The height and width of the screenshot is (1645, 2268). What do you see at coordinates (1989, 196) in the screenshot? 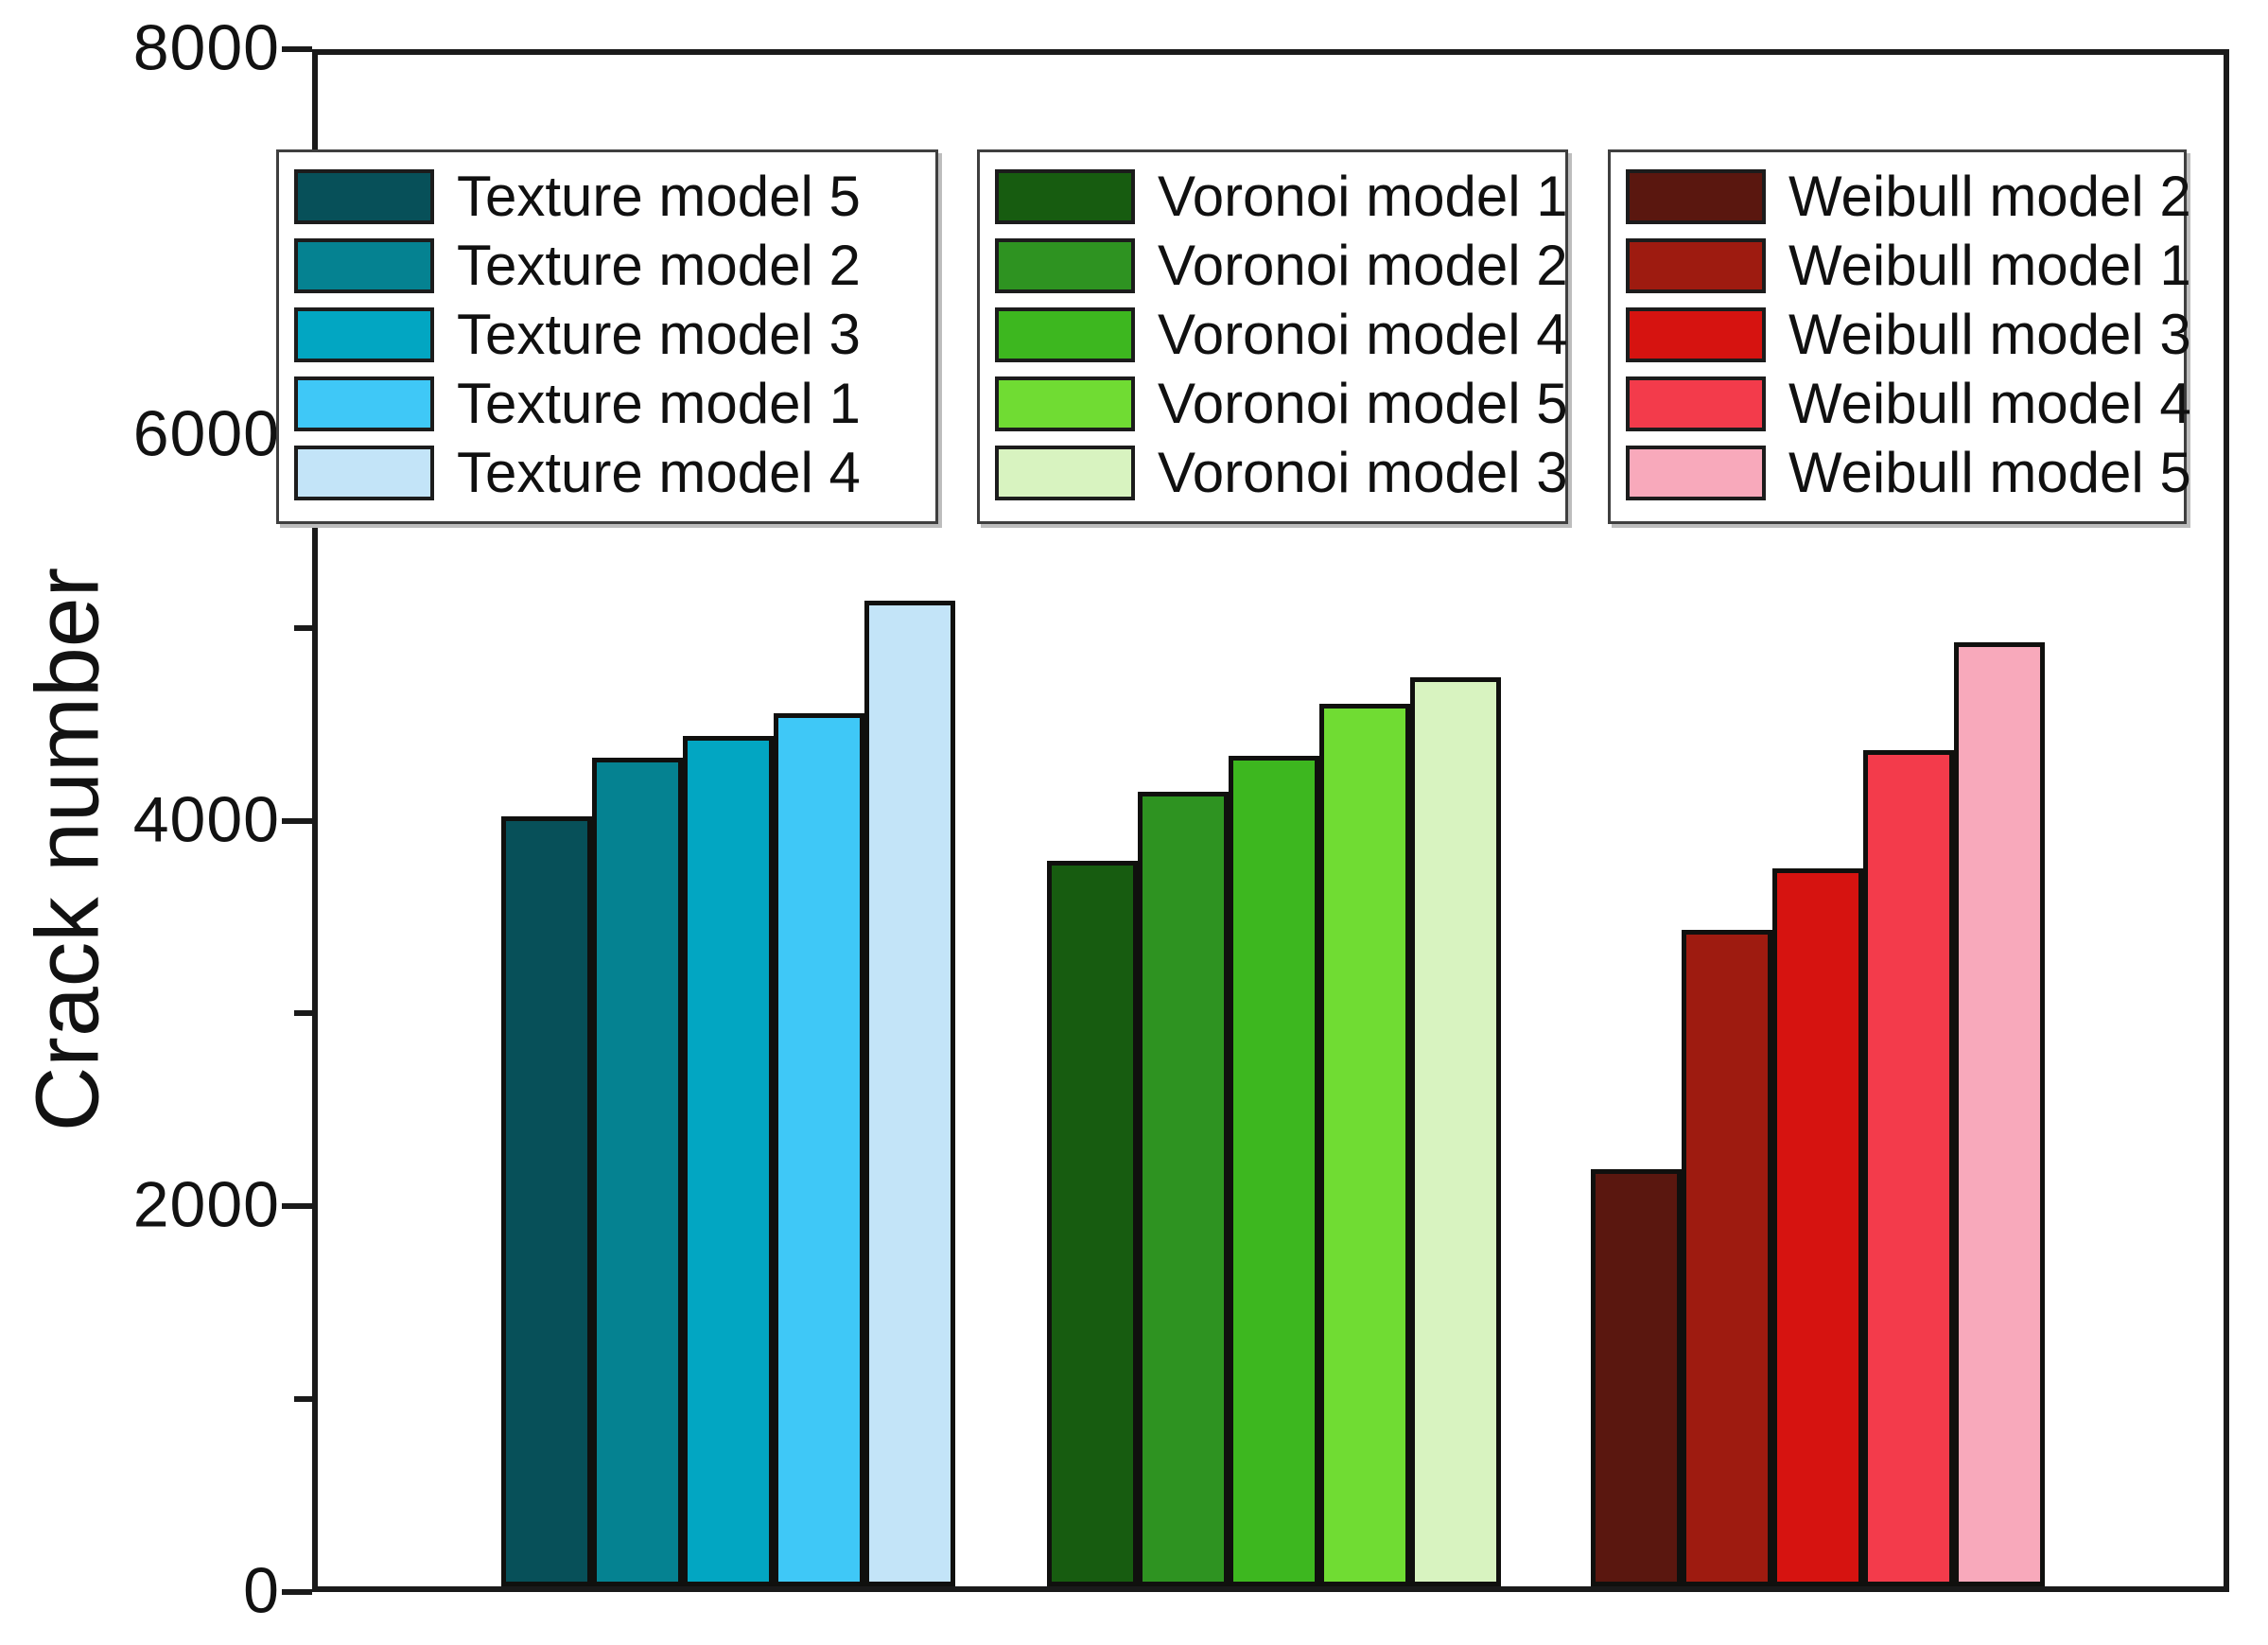
I see `legend-label: Weibull model 2` at bounding box center [1989, 196].